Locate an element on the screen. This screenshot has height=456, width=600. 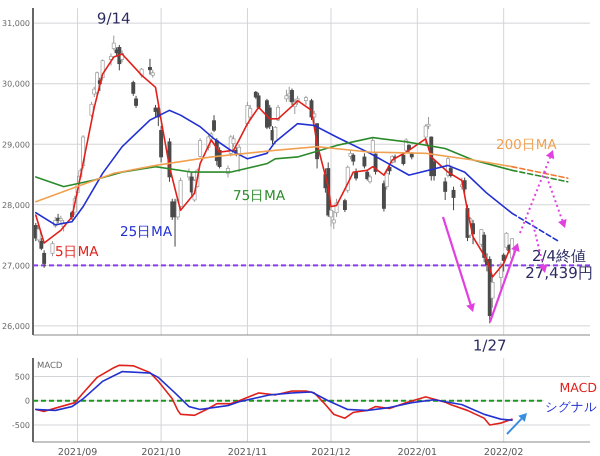
series-label: 5日MA is located at coordinates (77, 252).